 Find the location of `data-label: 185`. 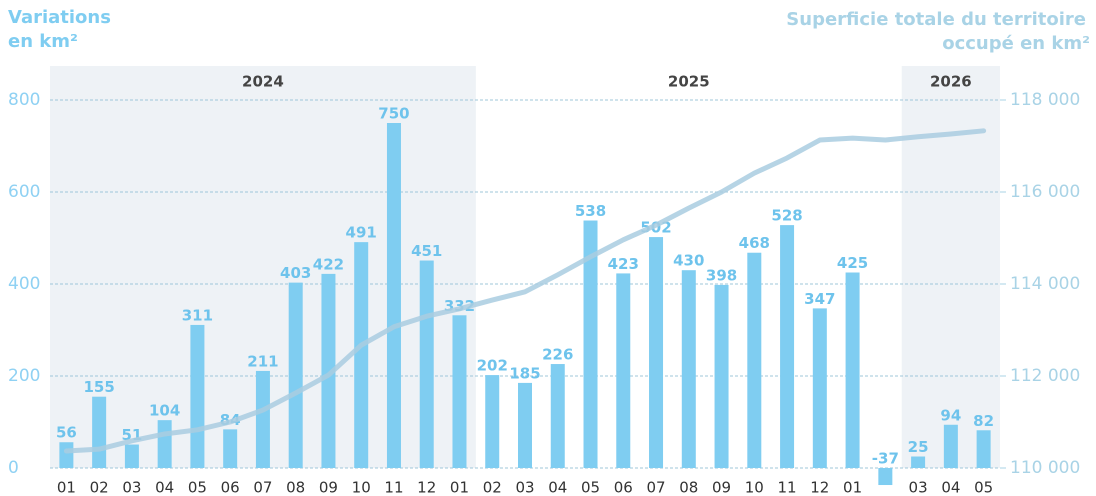

data-label: 185 is located at coordinates (524, 373).